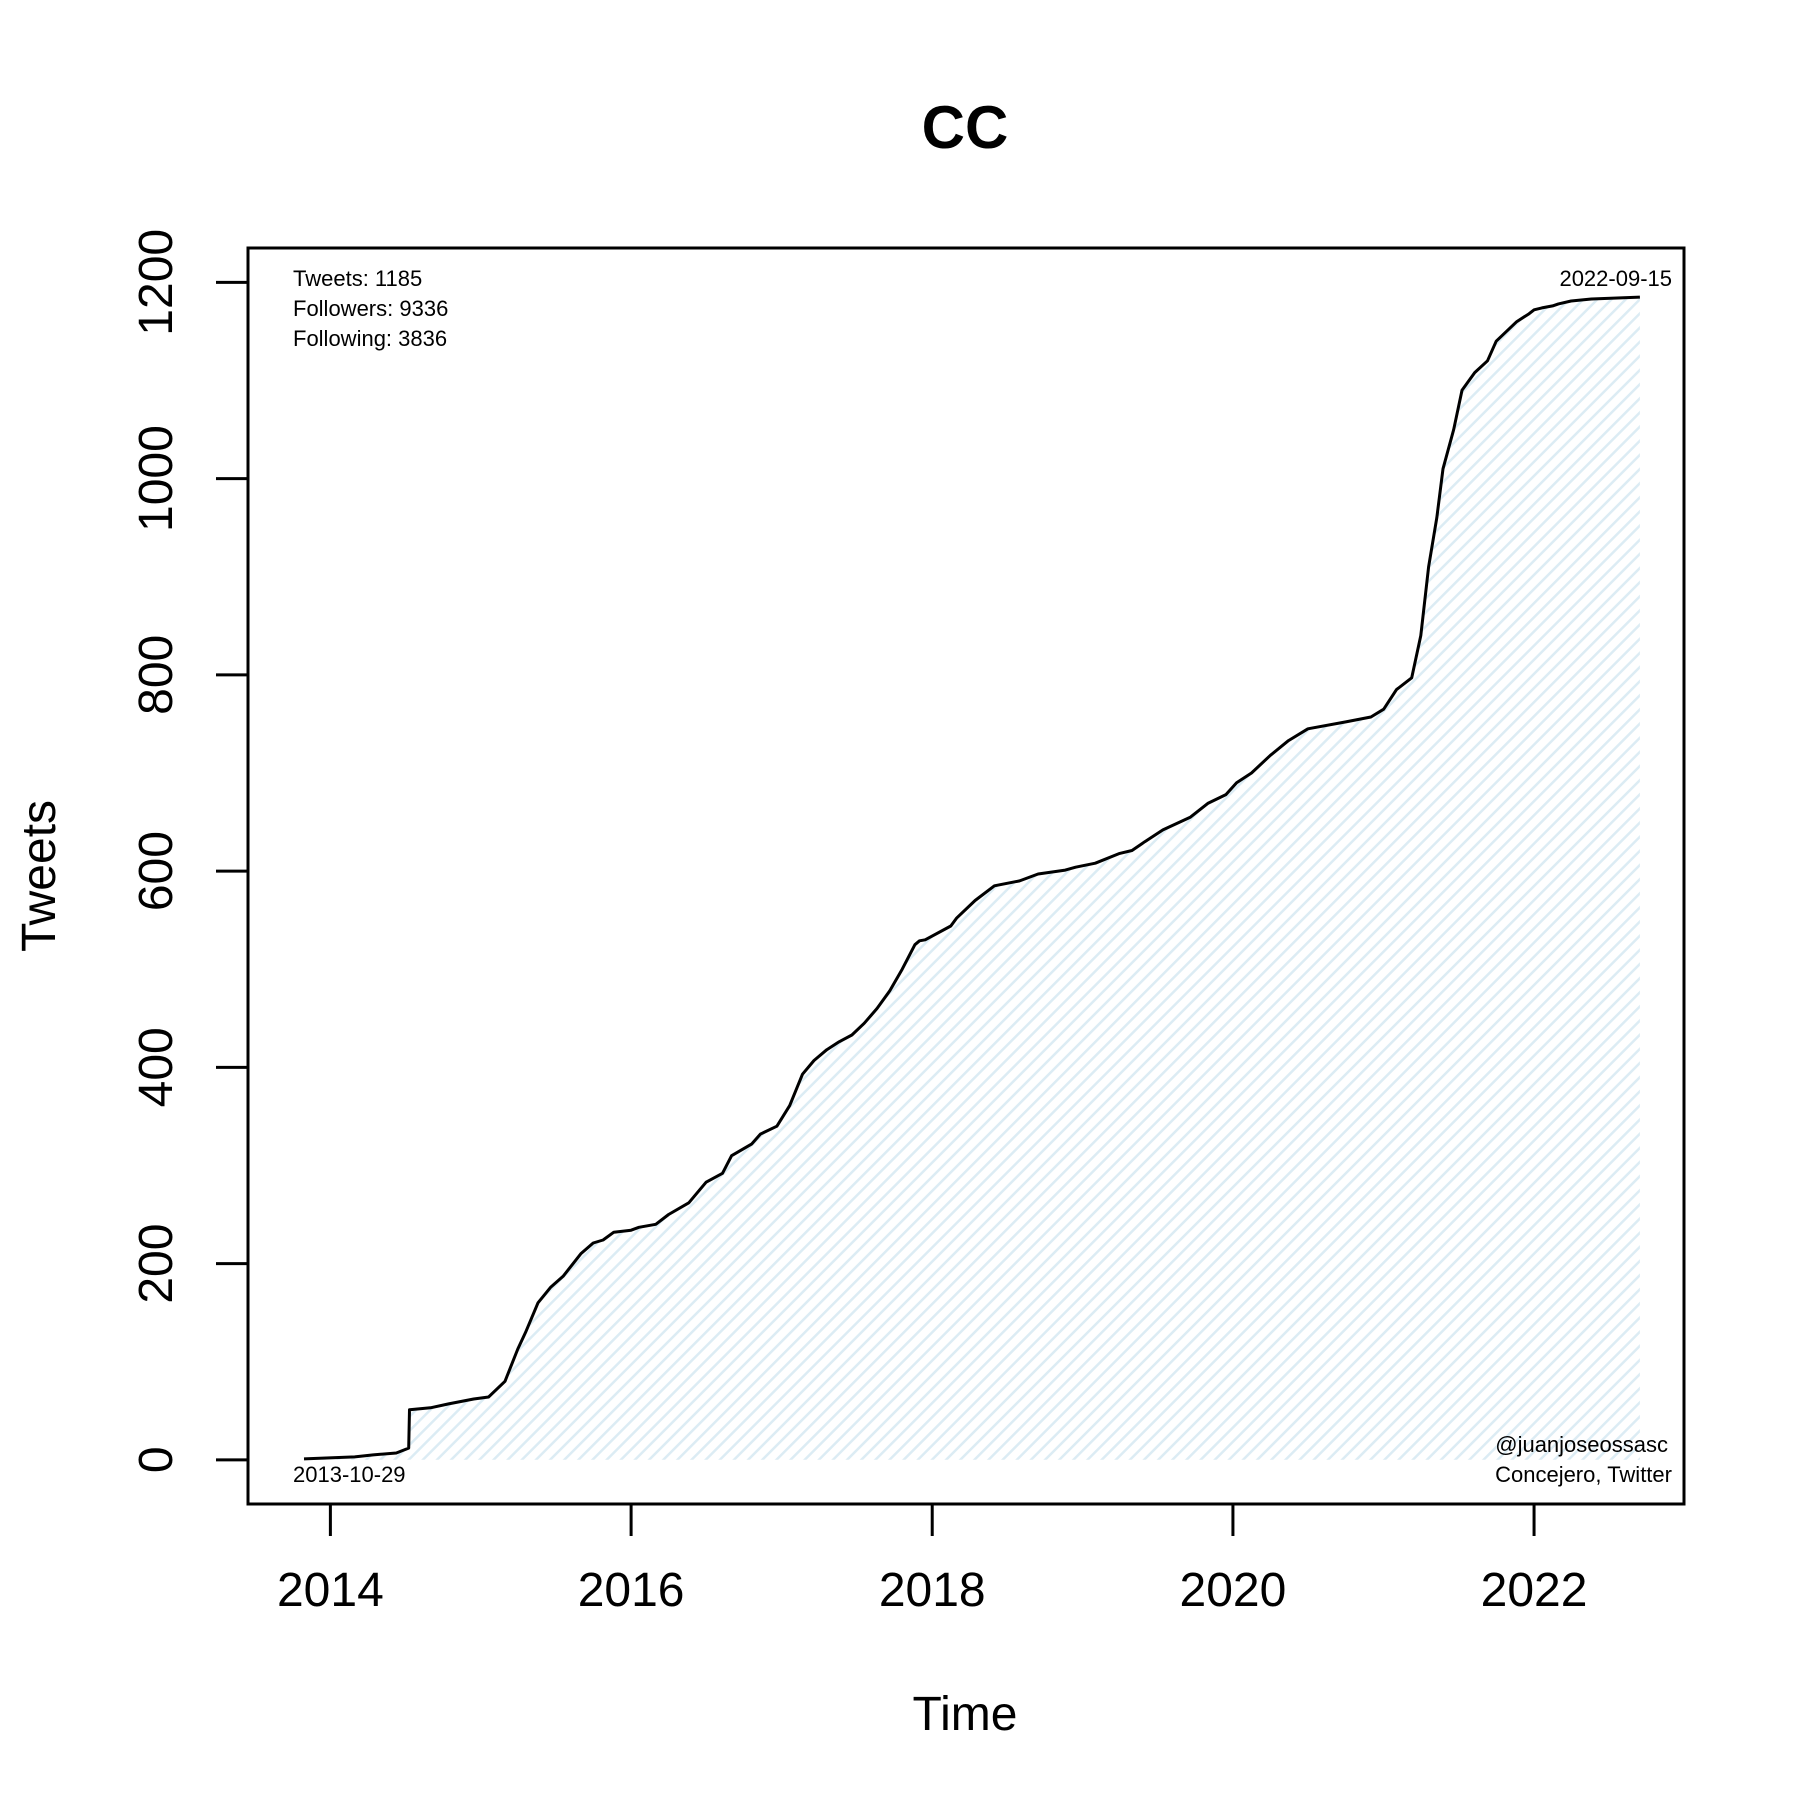 This screenshot has height=1800, width=1800. I want to click on x-tick-label: 2022, so click(1534, 1590).